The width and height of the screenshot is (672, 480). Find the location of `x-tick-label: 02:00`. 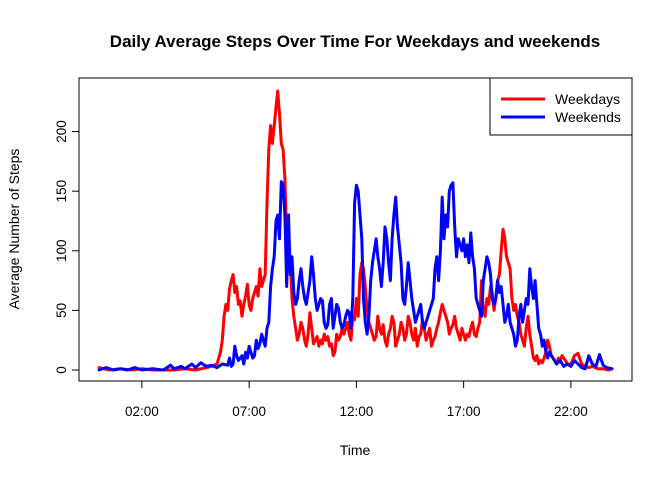

x-tick-label: 02:00 is located at coordinates (142, 411).